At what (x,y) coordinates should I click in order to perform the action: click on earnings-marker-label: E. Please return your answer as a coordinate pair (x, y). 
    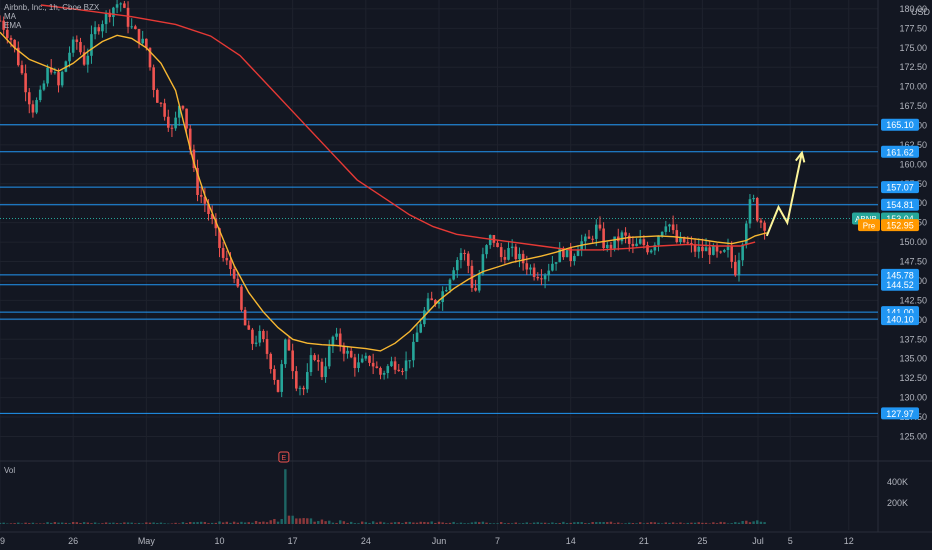
    Looking at the image, I should click on (284, 458).